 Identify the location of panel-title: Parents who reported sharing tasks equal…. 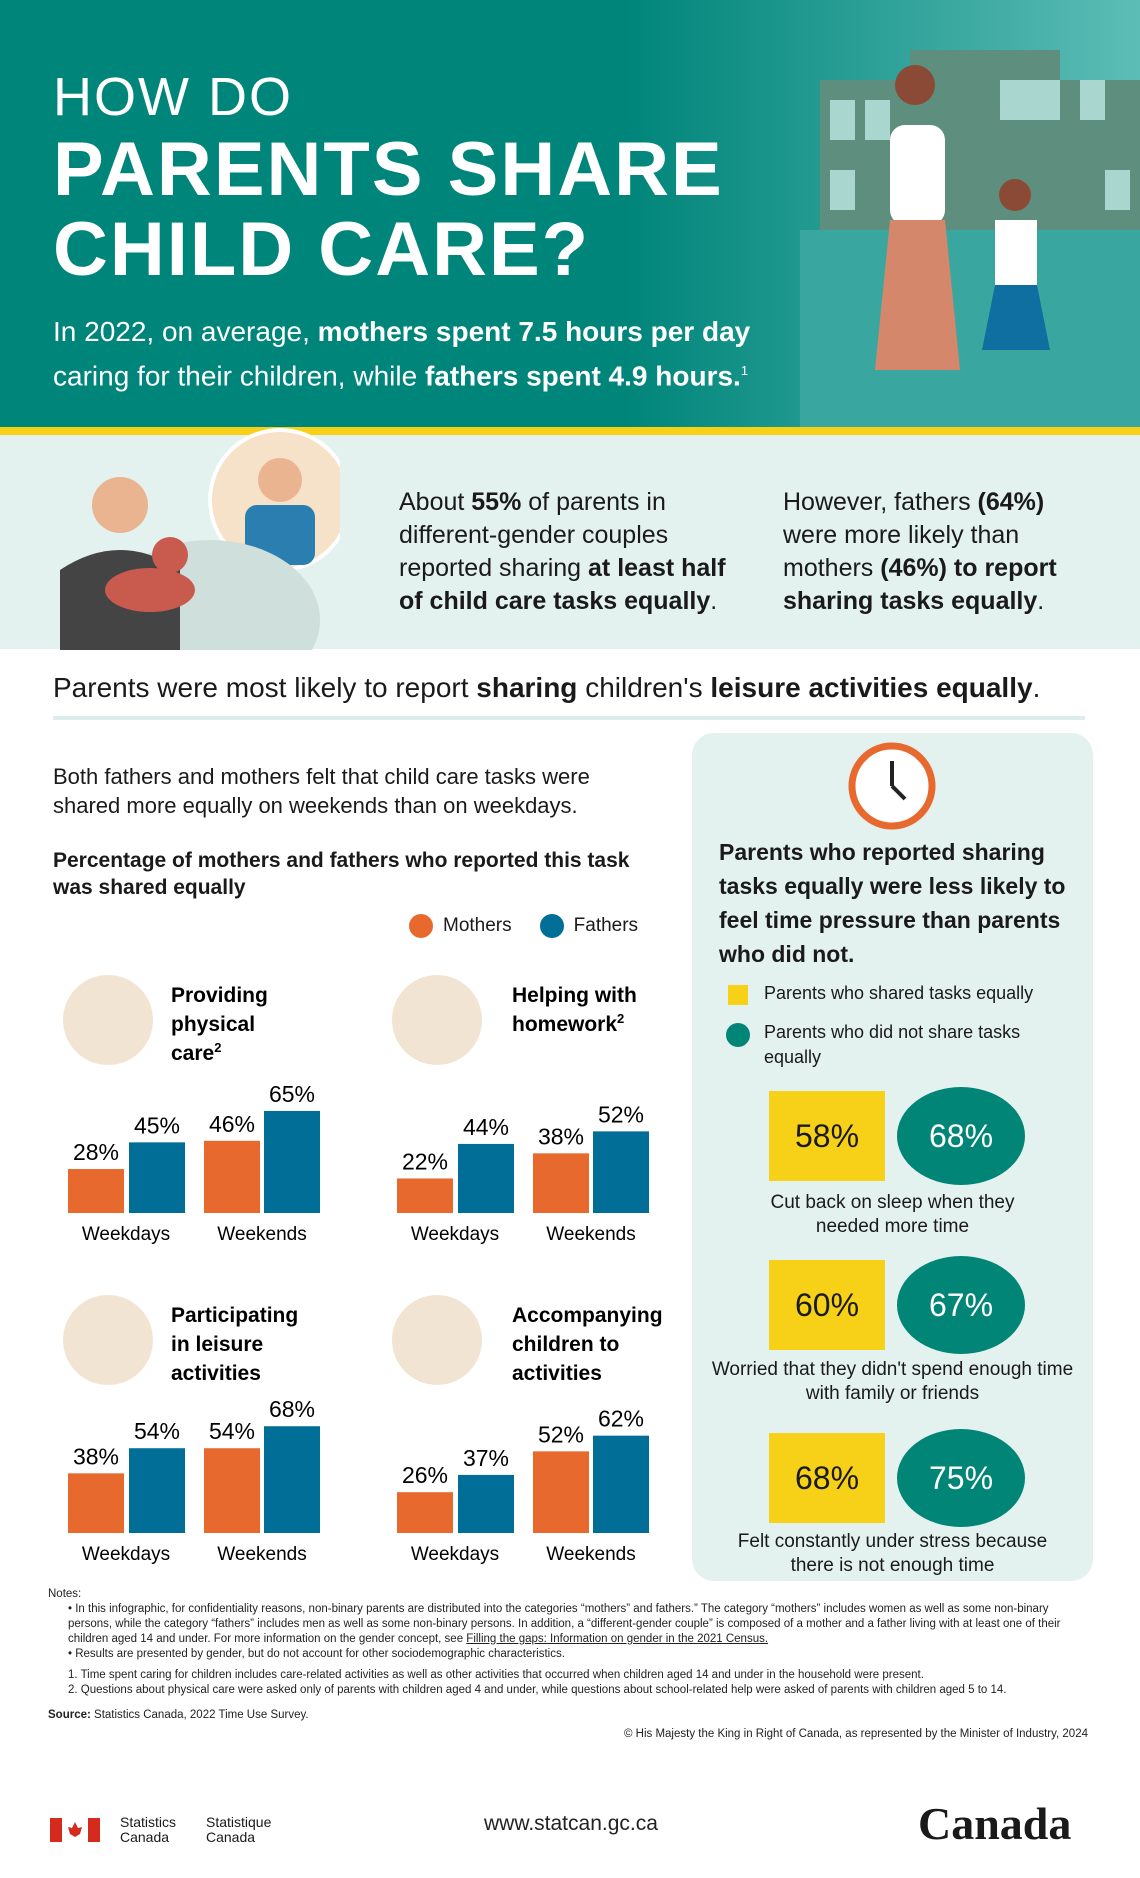
(892, 903).